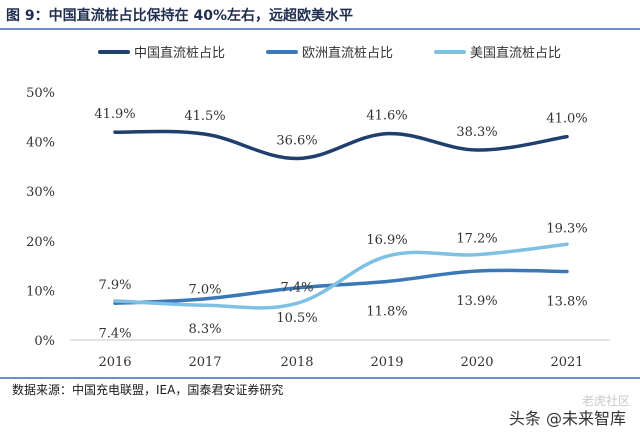 Image resolution: width=640 pixels, height=435 pixels. Describe the element at coordinates (148, 390) in the screenshot. I see `source-note: 数据来源：中国充电联盟，IEA，国泰君安证券研究` at that location.